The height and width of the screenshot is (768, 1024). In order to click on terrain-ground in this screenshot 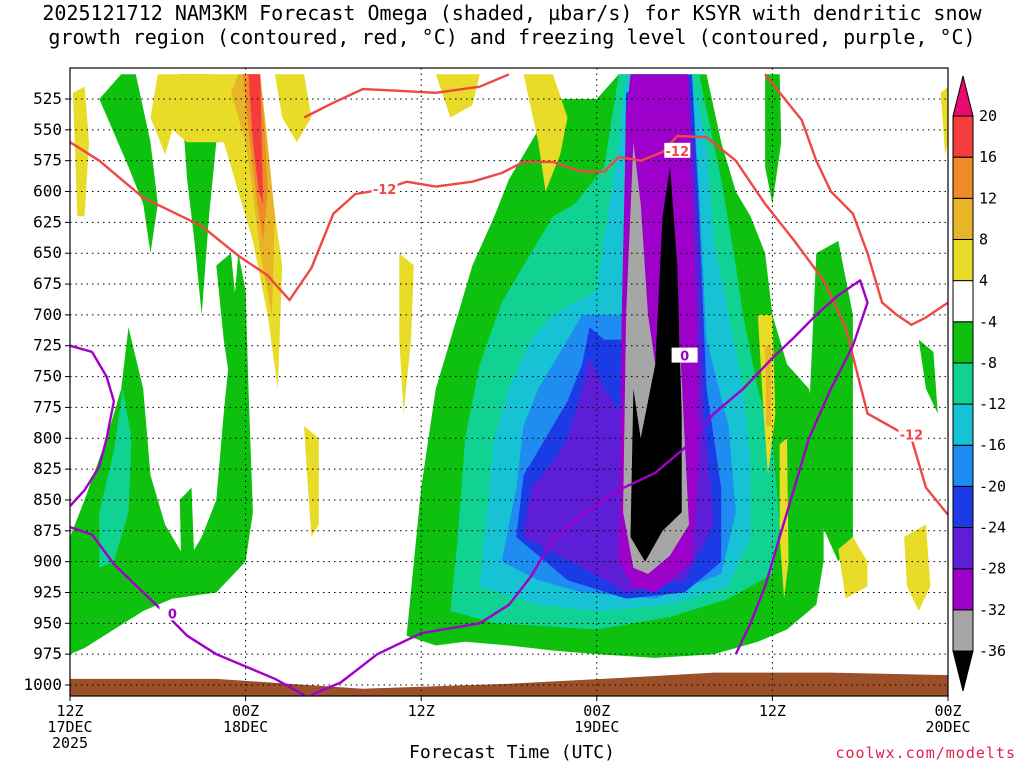, I will do `click(509, 684)`.